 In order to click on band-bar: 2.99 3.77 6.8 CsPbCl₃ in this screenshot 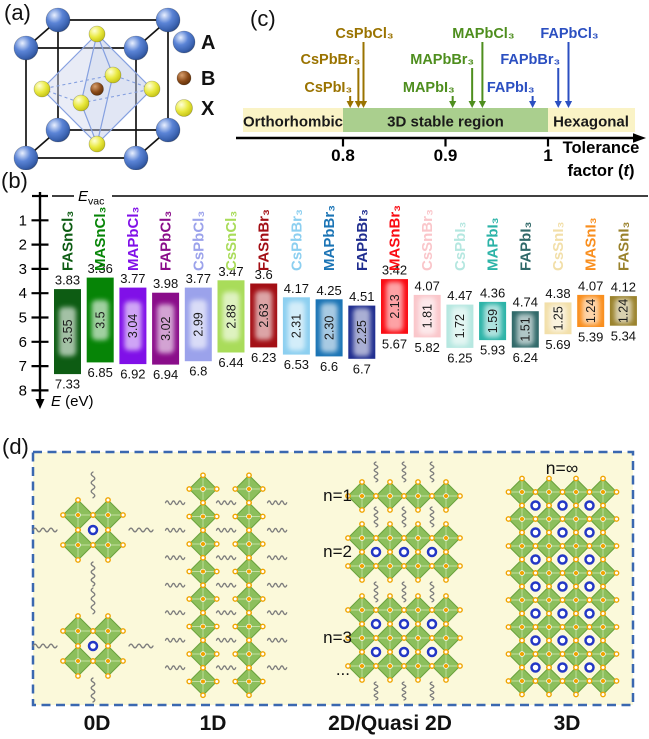, I will do `click(198, 295)`.